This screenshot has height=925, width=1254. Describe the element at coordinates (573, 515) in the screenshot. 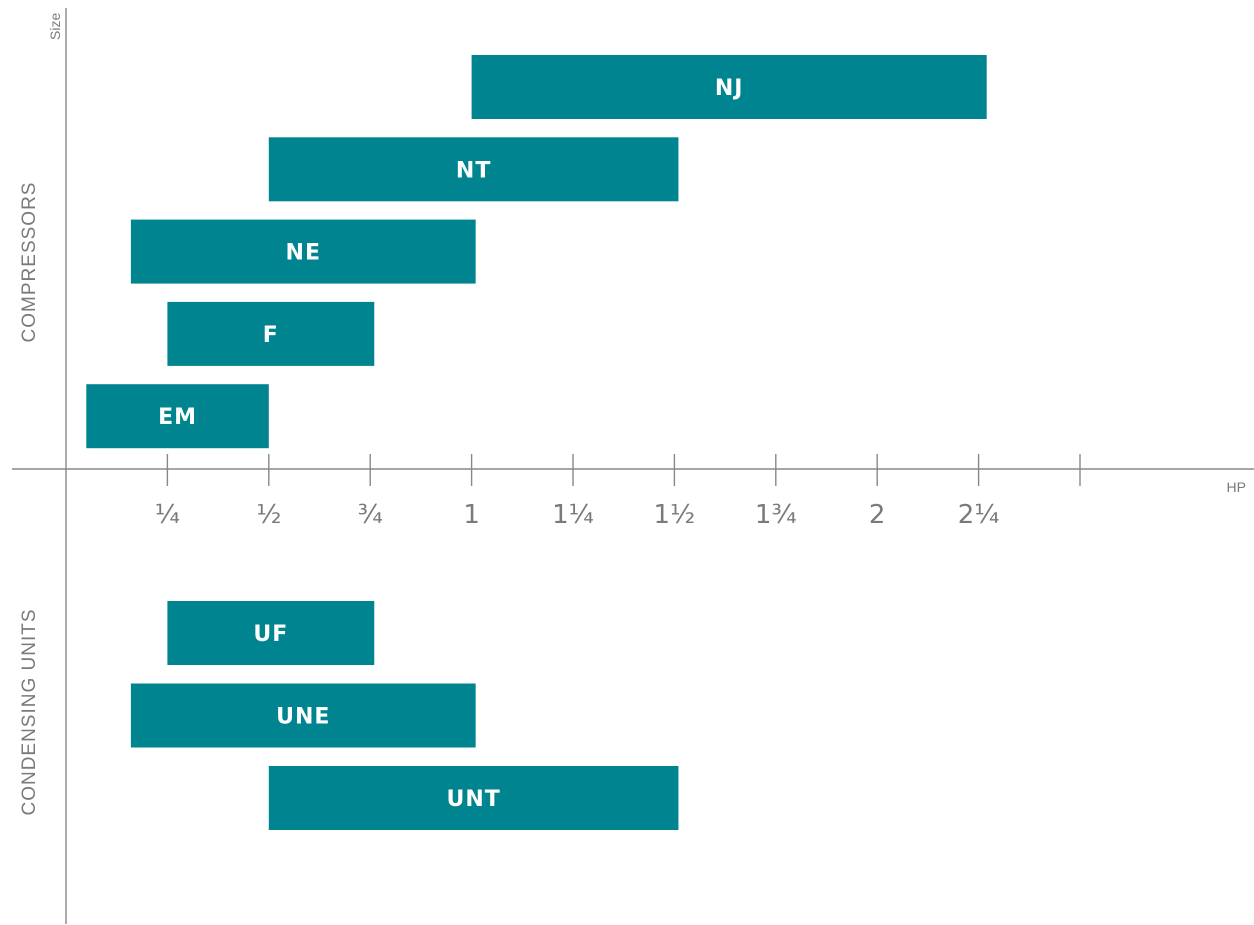

I see `x-tick-label: 1¼` at that location.